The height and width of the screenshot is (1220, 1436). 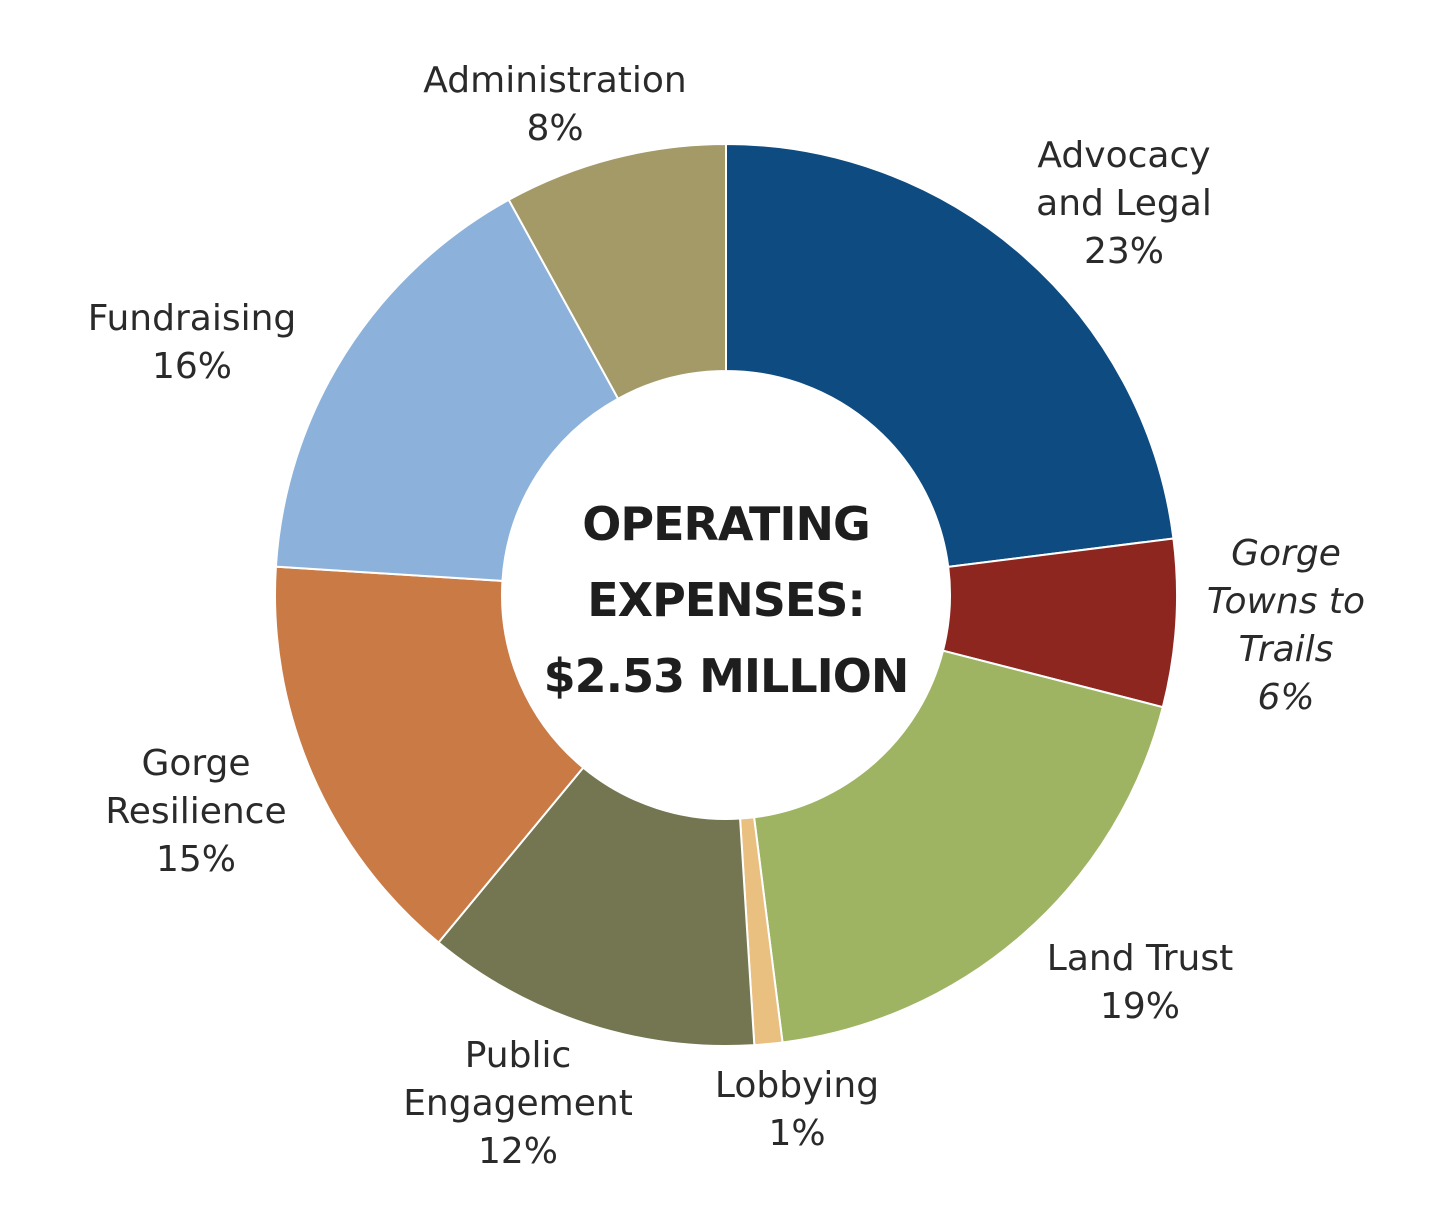 I want to click on center-title-line: EXPENSES:, so click(x=726, y=600).